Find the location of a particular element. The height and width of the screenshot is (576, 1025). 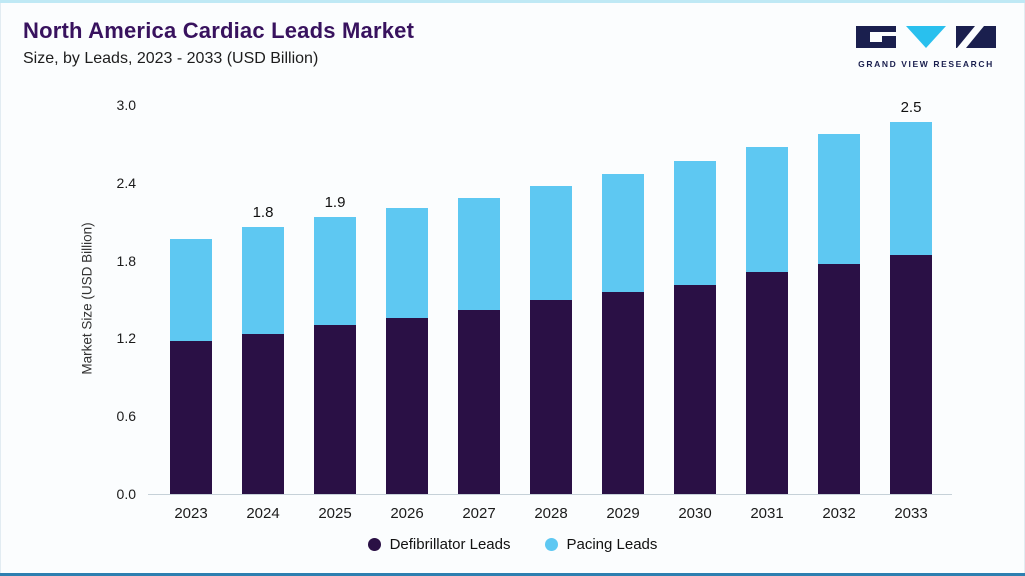

bar-2033: 2.5 2033 is located at coordinates (911, 310).